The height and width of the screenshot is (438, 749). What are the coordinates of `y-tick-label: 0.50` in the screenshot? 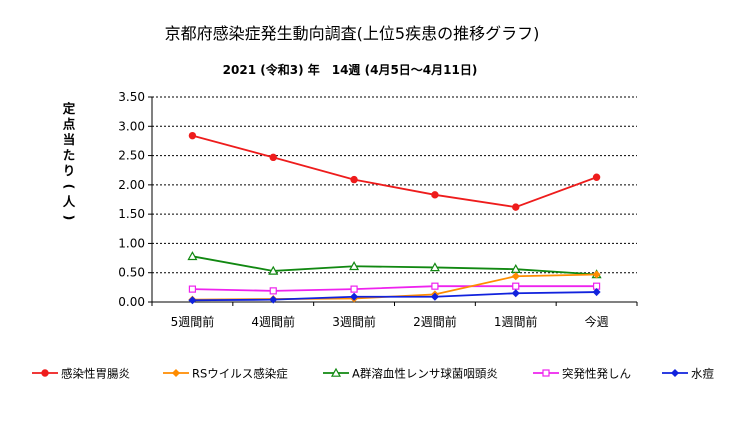 It's located at (131, 273).